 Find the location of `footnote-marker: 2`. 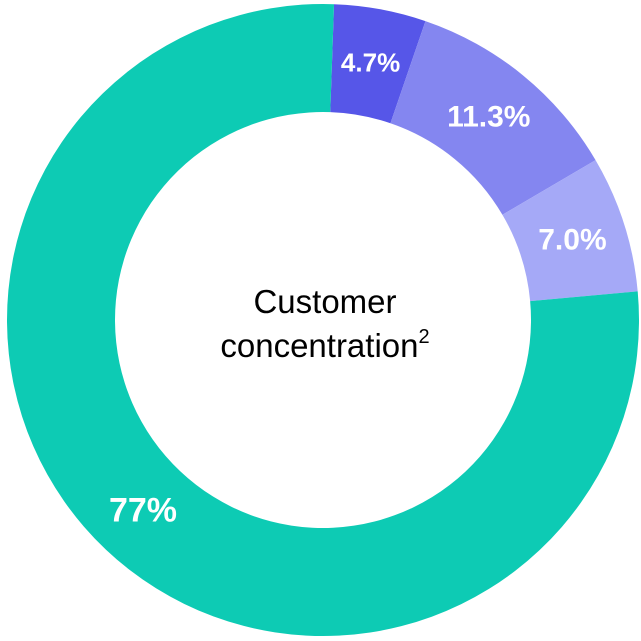

footnote-marker: 2 is located at coordinates (424, 337).